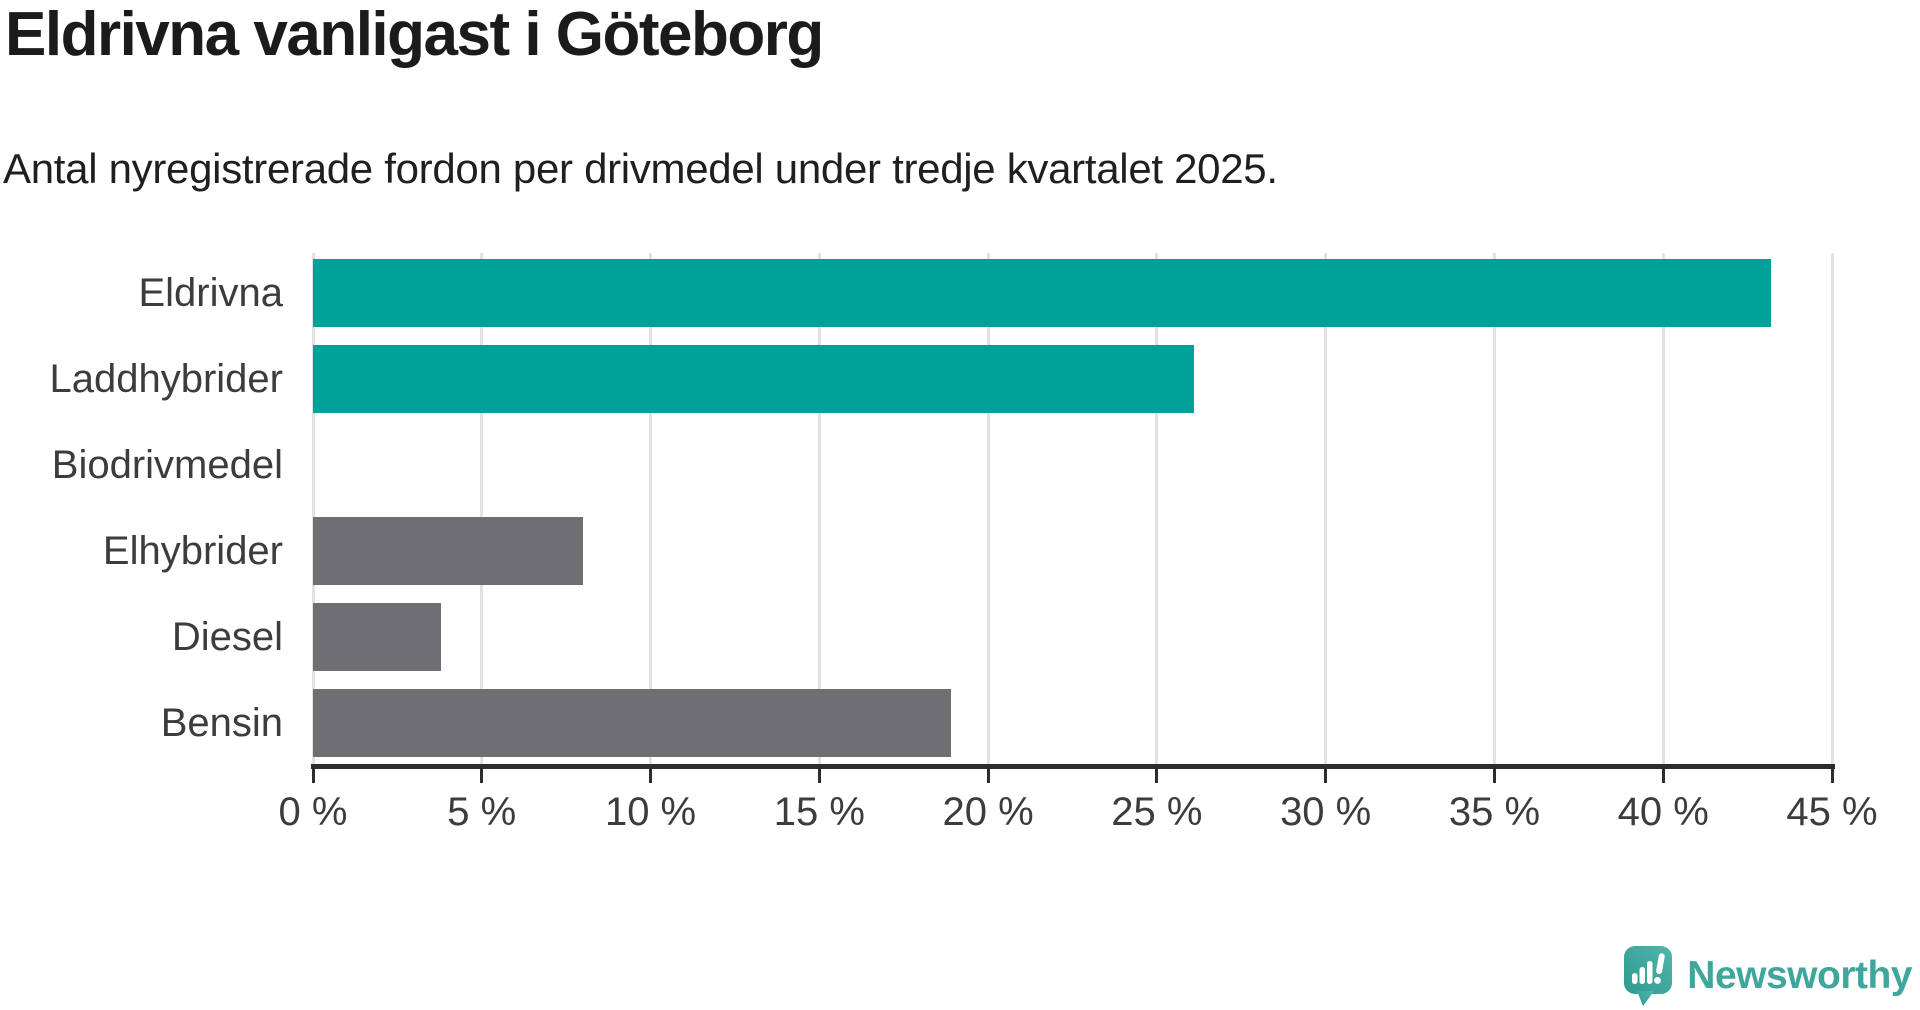 Image resolution: width=1920 pixels, height=1010 pixels. What do you see at coordinates (1073, 766) in the screenshot?
I see `x-axis-line` at bounding box center [1073, 766].